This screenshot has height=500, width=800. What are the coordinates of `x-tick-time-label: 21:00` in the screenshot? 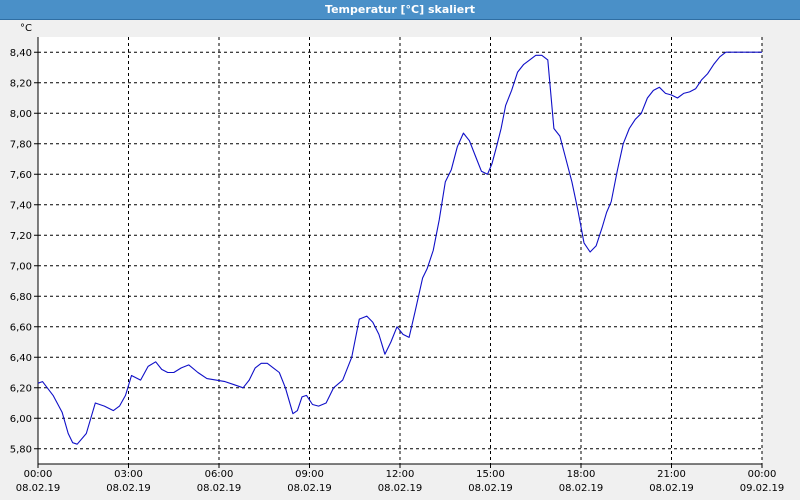 It's located at (671, 474).